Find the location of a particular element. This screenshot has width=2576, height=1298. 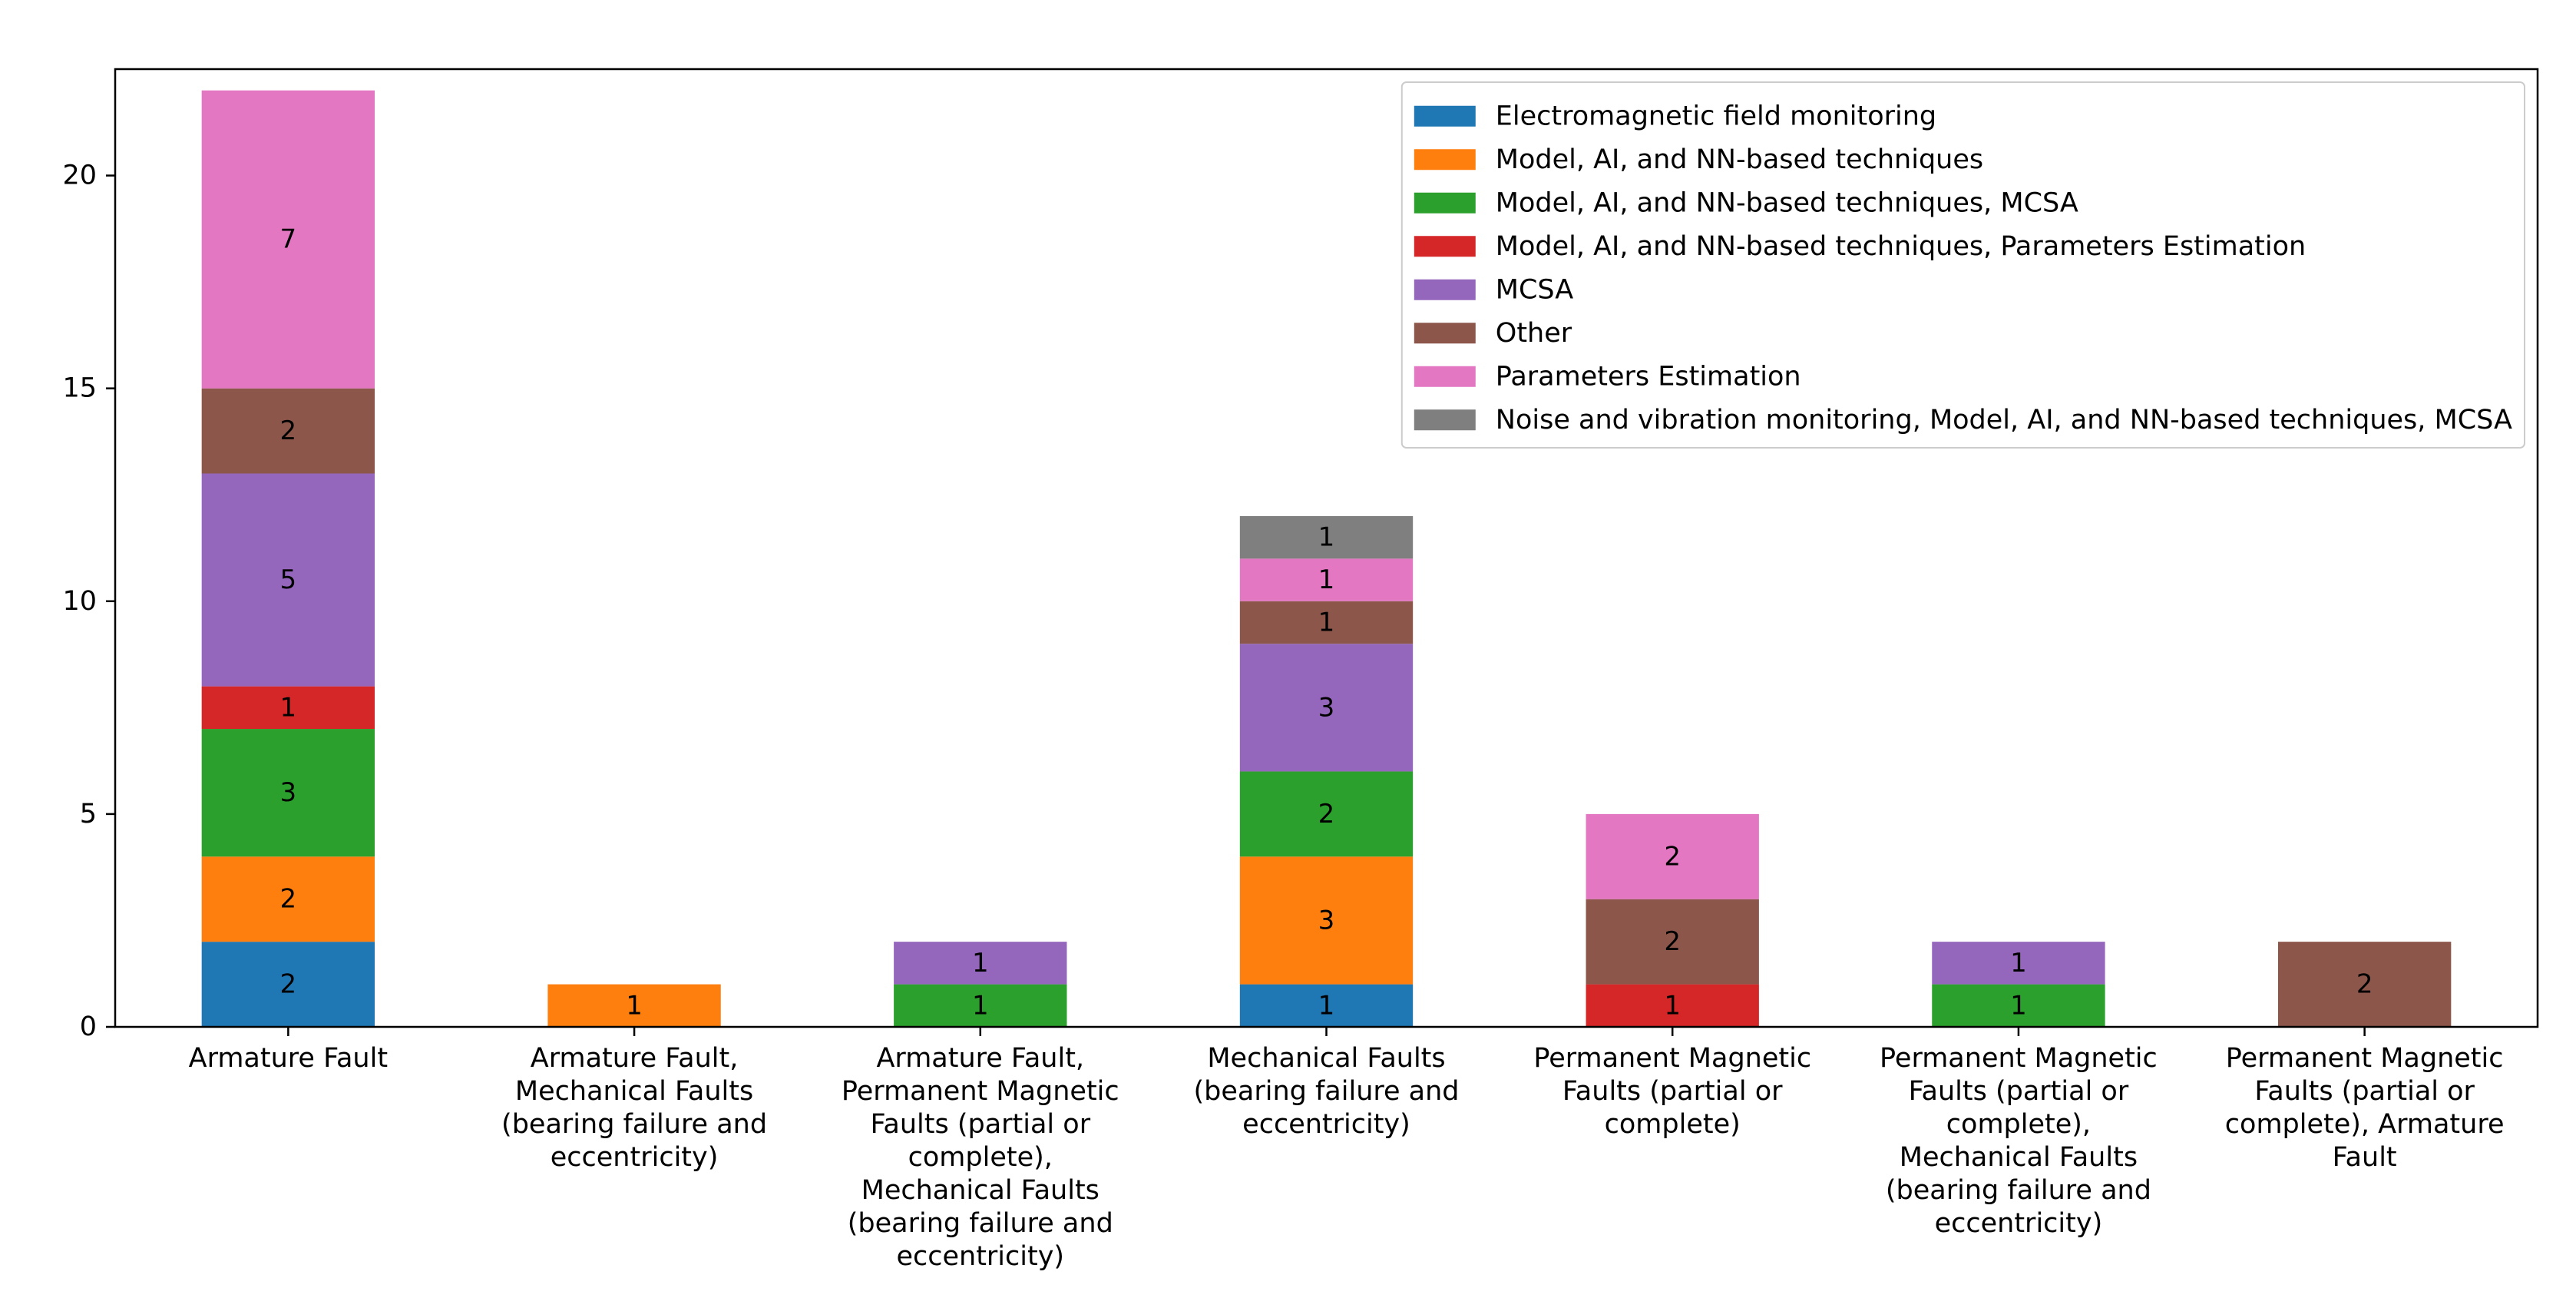

x-tick-label: Armature Fault is located at coordinates (288, 1058).